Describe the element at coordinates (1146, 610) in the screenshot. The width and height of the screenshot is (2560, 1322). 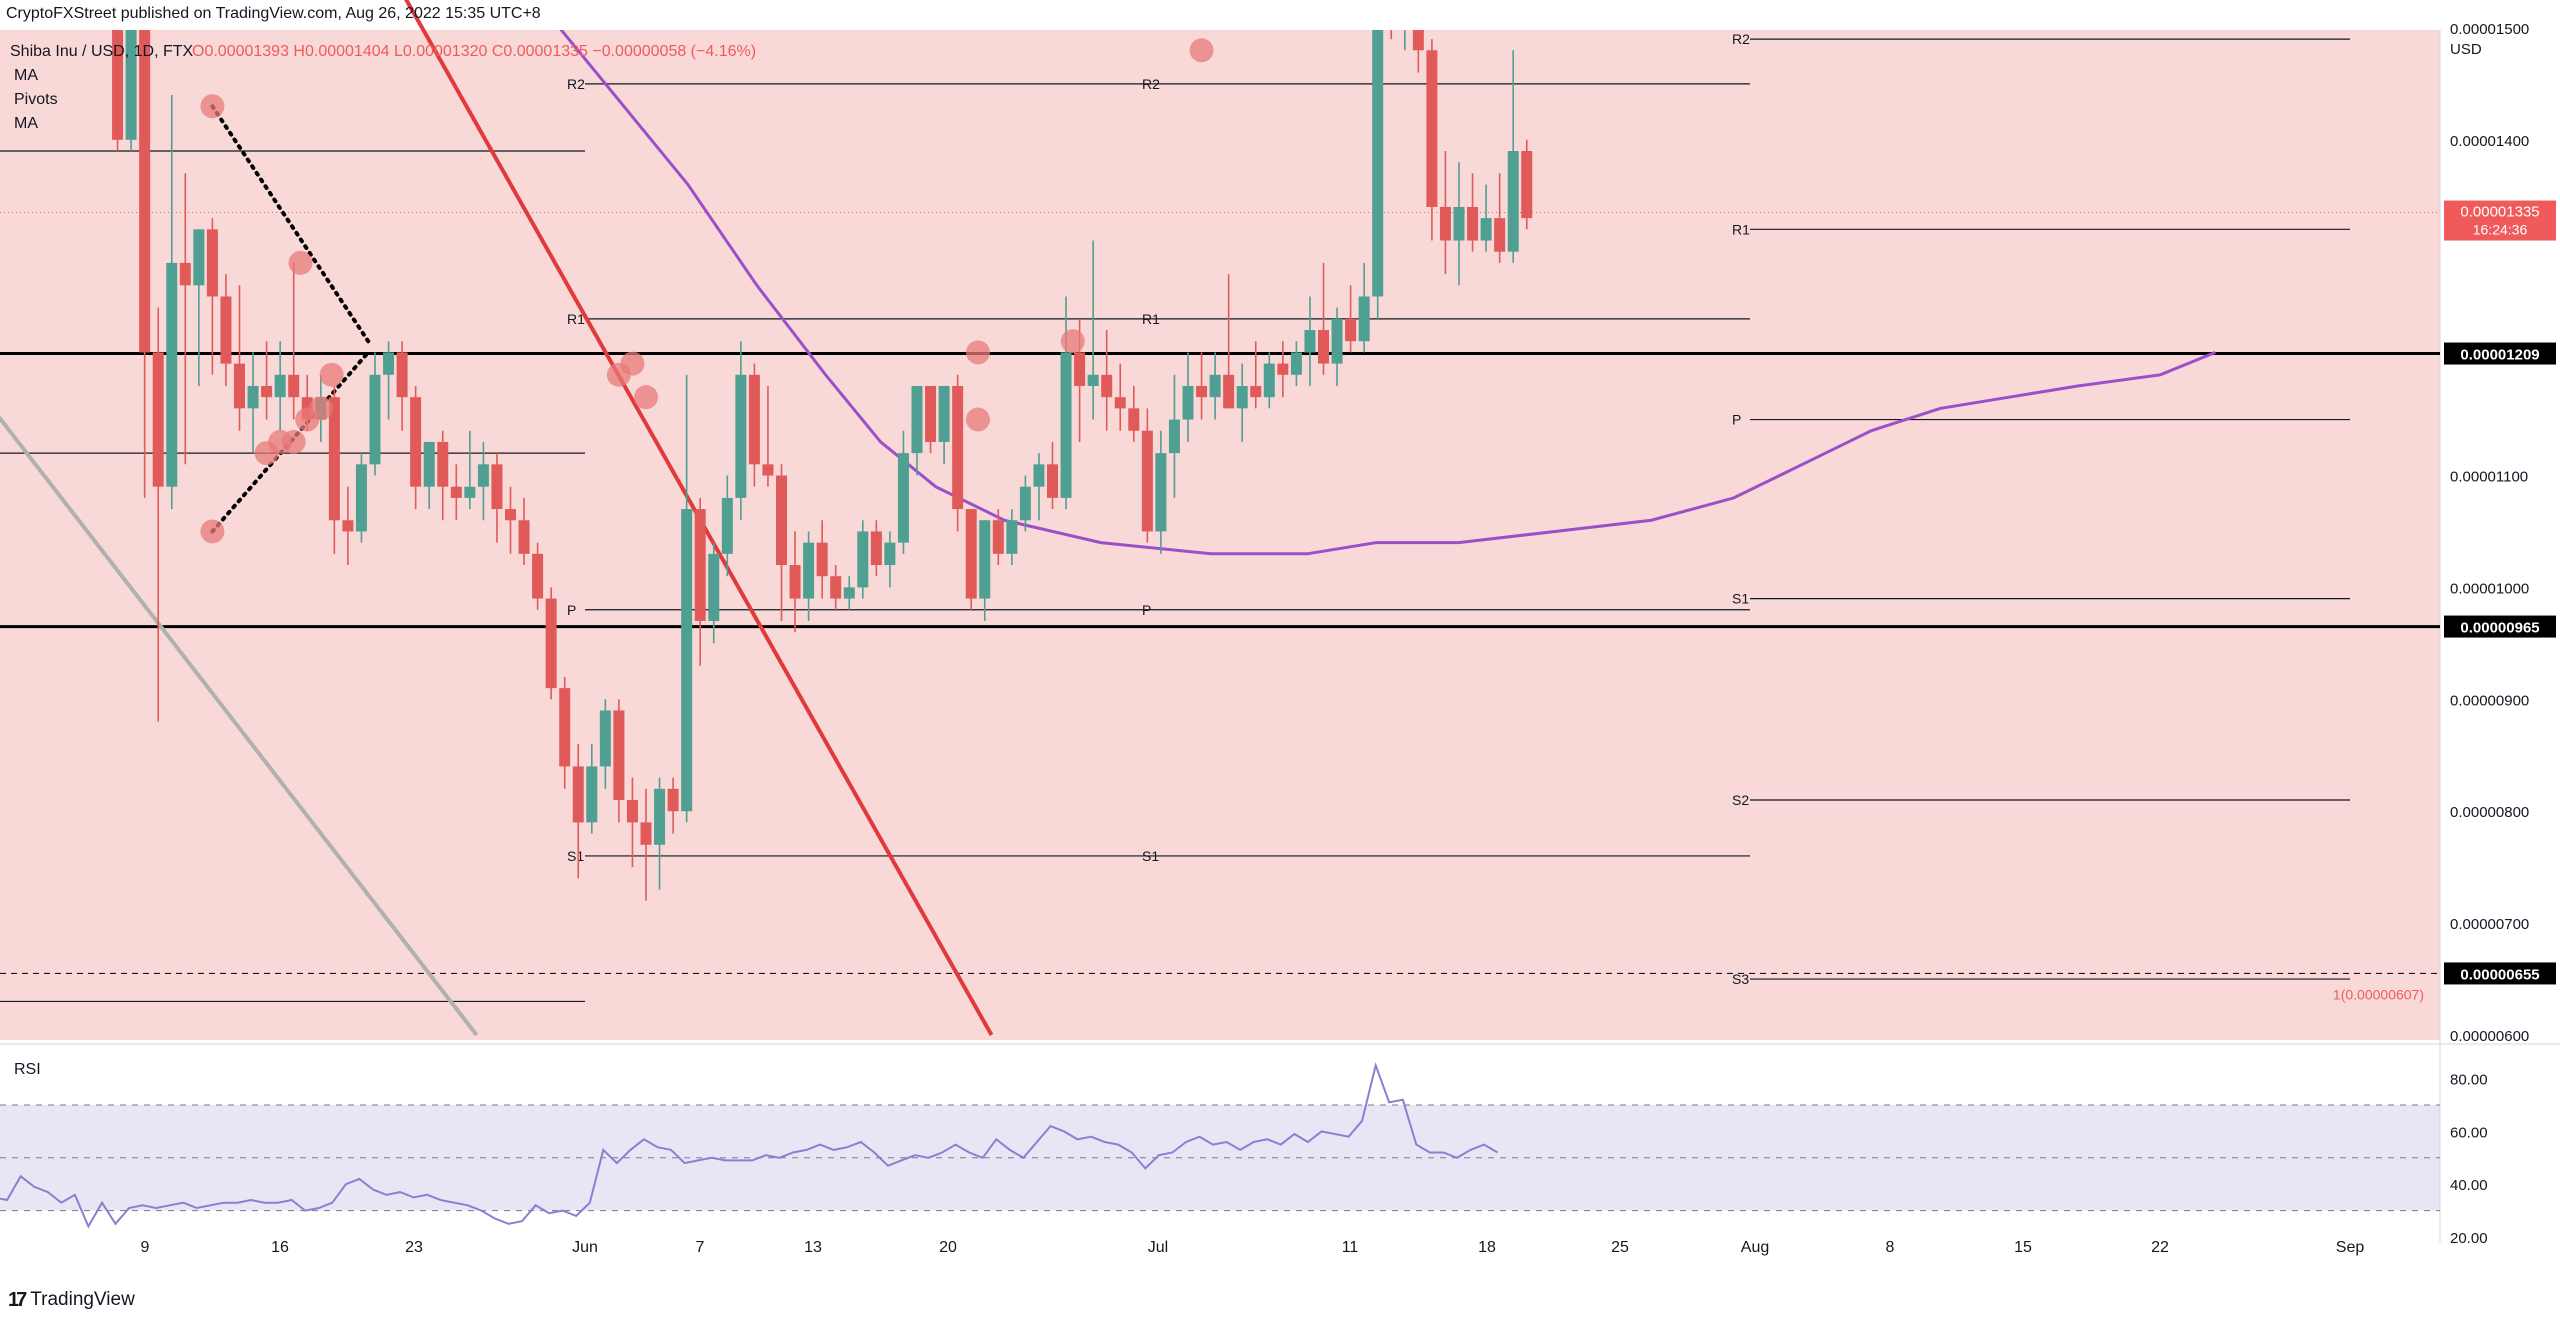
I see `pivot-label-jul-p: P` at that location.